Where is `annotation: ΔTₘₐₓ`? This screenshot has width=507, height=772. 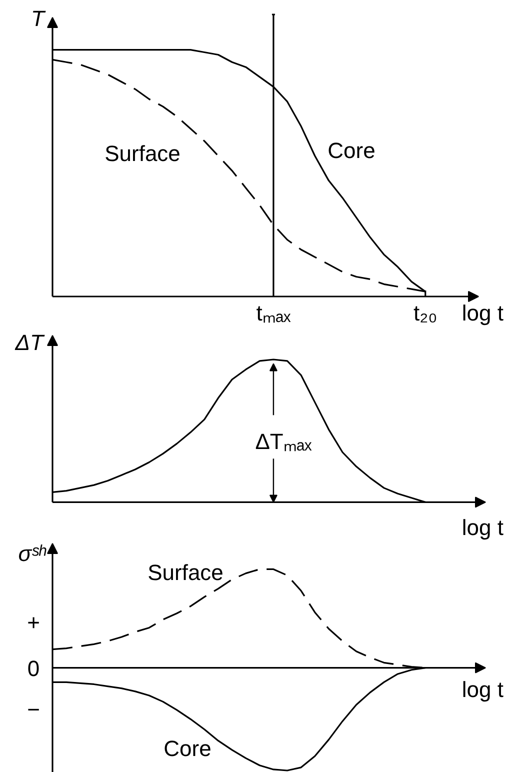 annotation: ΔTₘₐₓ is located at coordinates (284, 441).